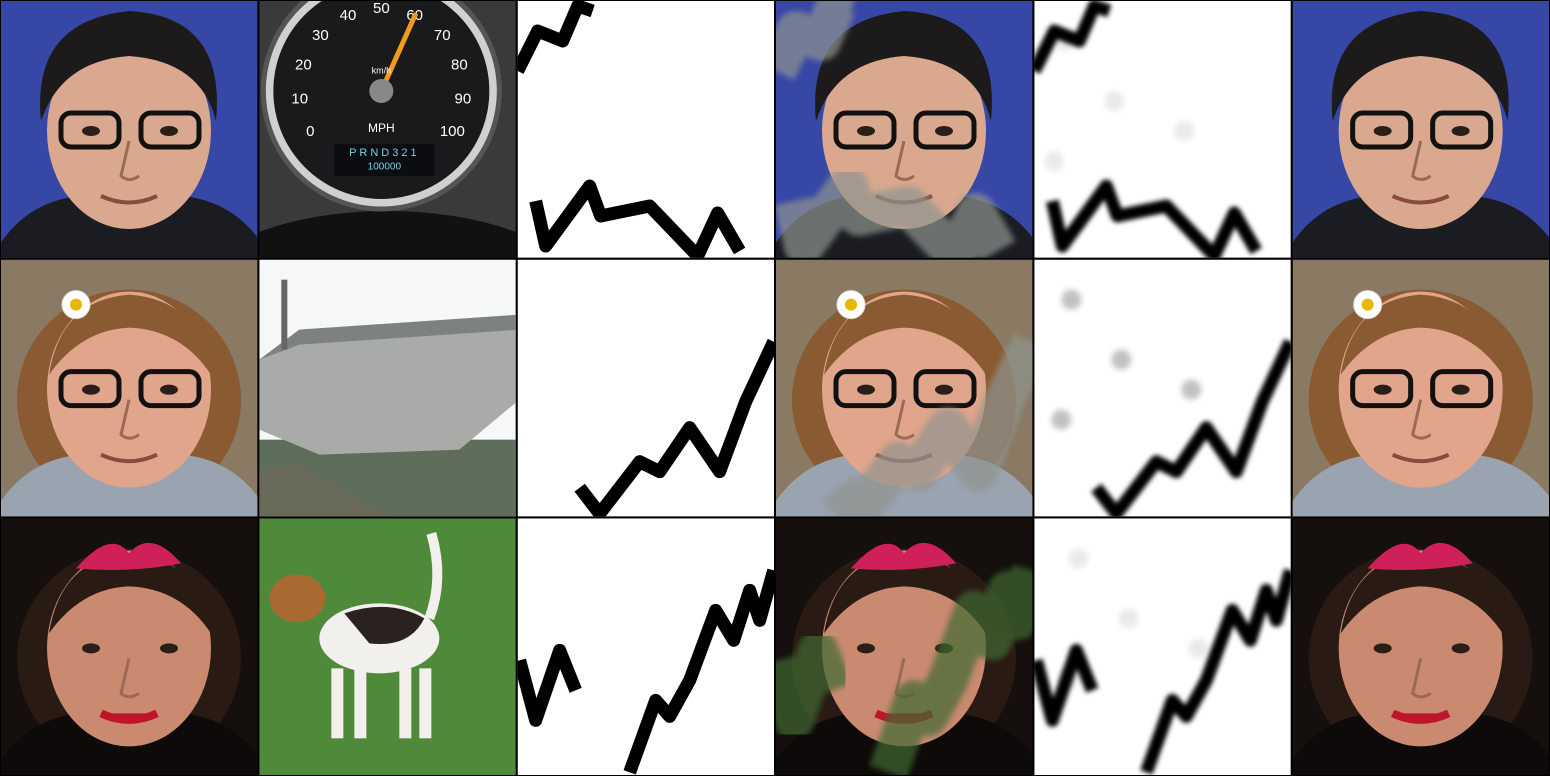 This screenshot has width=1550, height=776. What do you see at coordinates (399, 52) in the screenshot?
I see `needle` at bounding box center [399, 52].